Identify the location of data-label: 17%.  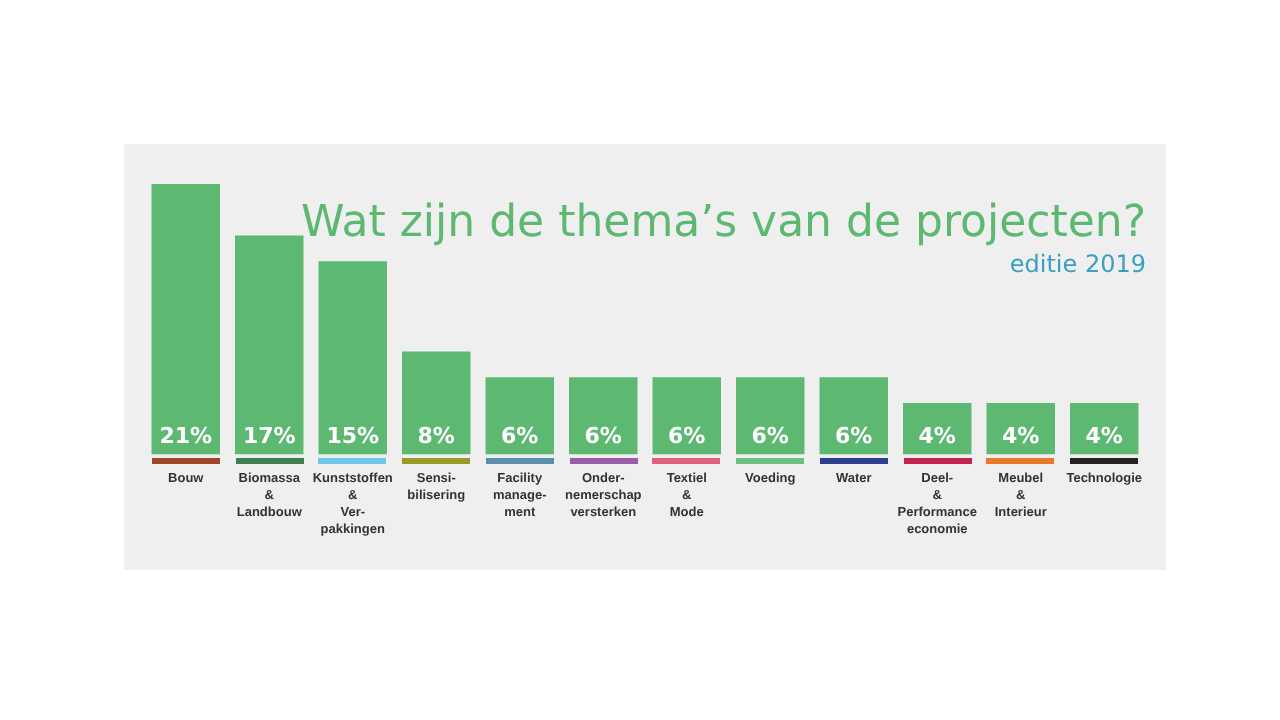
(269, 436).